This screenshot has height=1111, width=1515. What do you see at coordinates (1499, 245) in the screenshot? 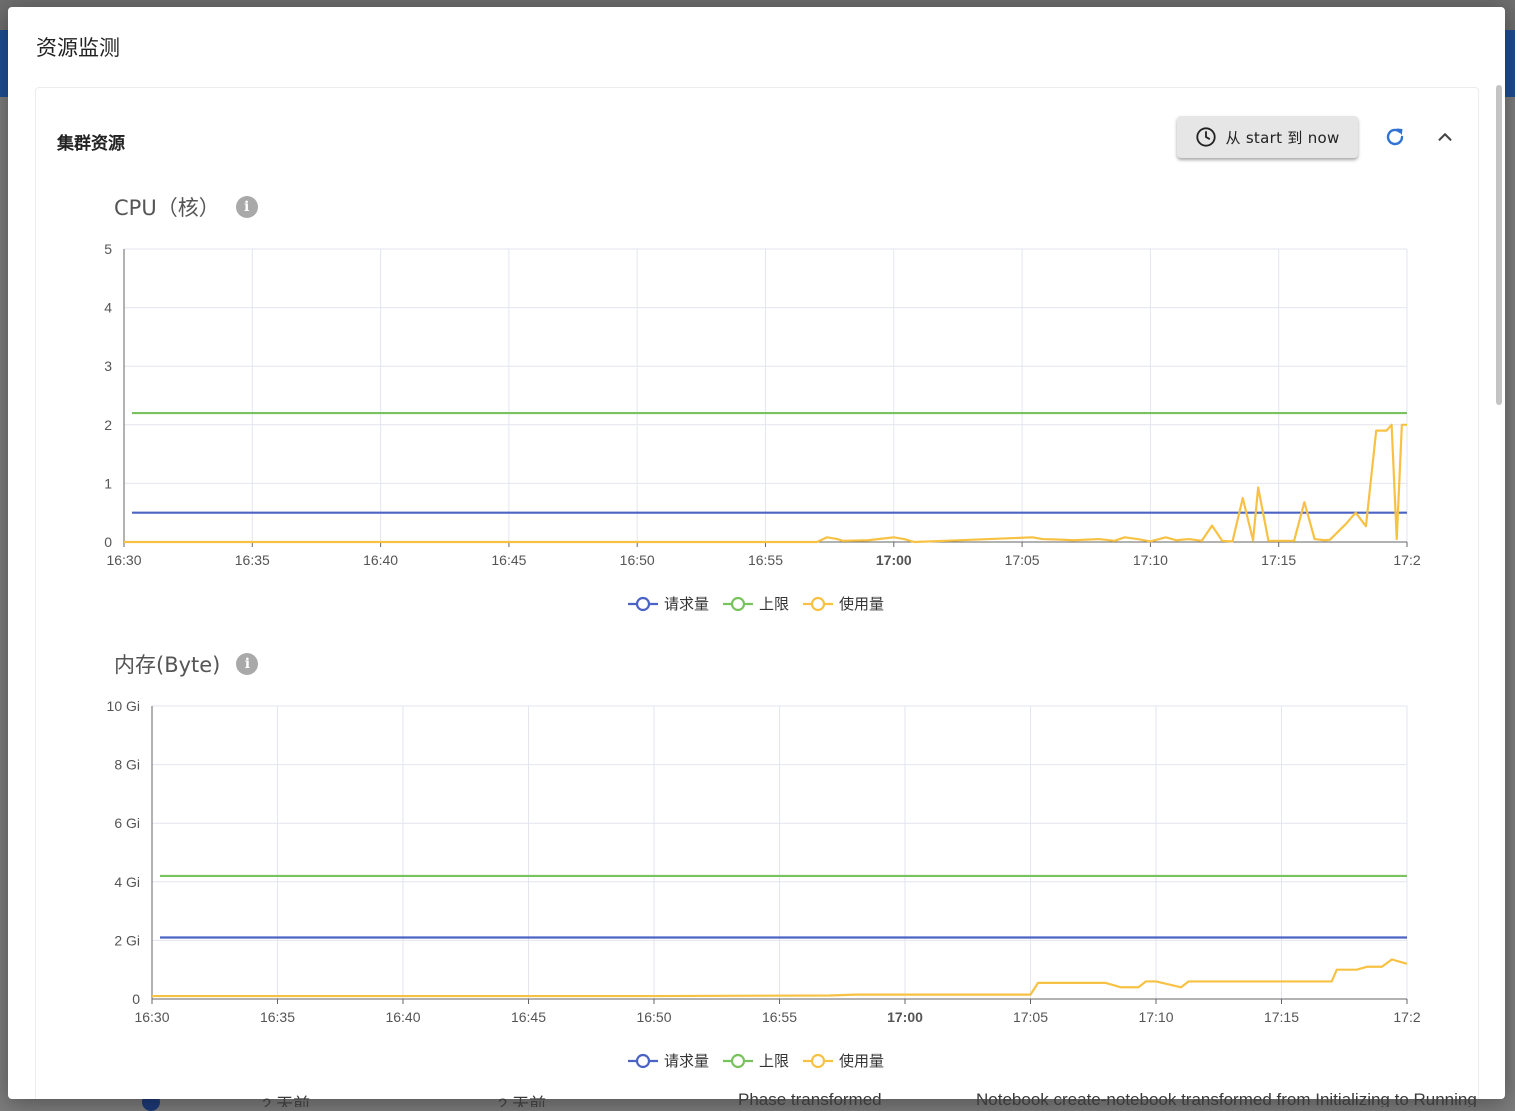
I see `scrollbar-thumb` at bounding box center [1499, 245].